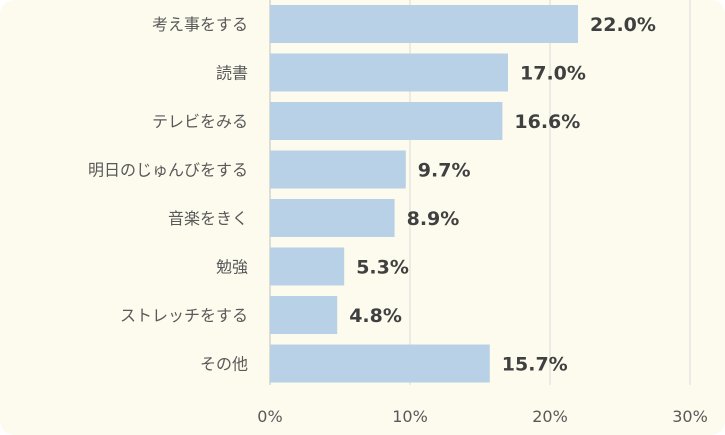 This screenshot has height=435, width=725. Describe the element at coordinates (224, 364) in the screenshot. I see `category-label: その他` at that location.